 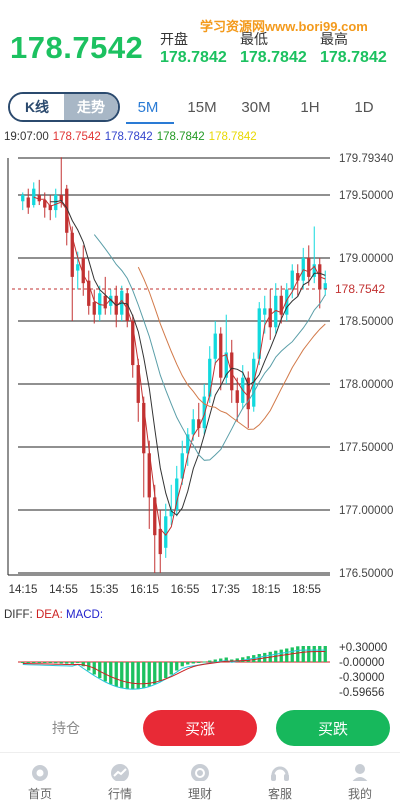 What do you see at coordinates (359, 794) in the screenshot?
I see `nav-profile-label: 我的` at bounding box center [359, 794].